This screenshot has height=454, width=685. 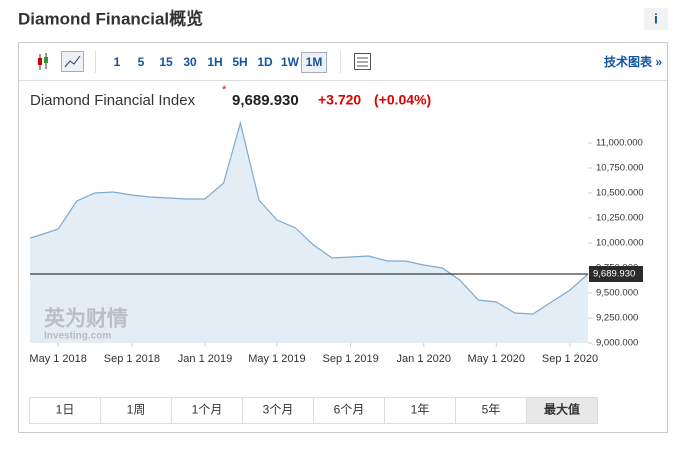 I want to click on interval-button: 1W, so click(x=290, y=62).